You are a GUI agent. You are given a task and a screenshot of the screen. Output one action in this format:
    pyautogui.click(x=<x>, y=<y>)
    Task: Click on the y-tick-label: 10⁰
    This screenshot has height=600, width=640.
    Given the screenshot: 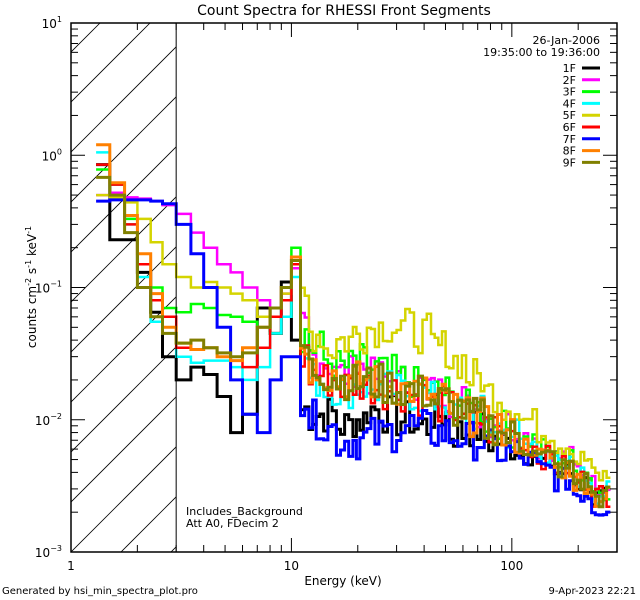 What is the action you would take?
    pyautogui.click(x=52, y=155)
    